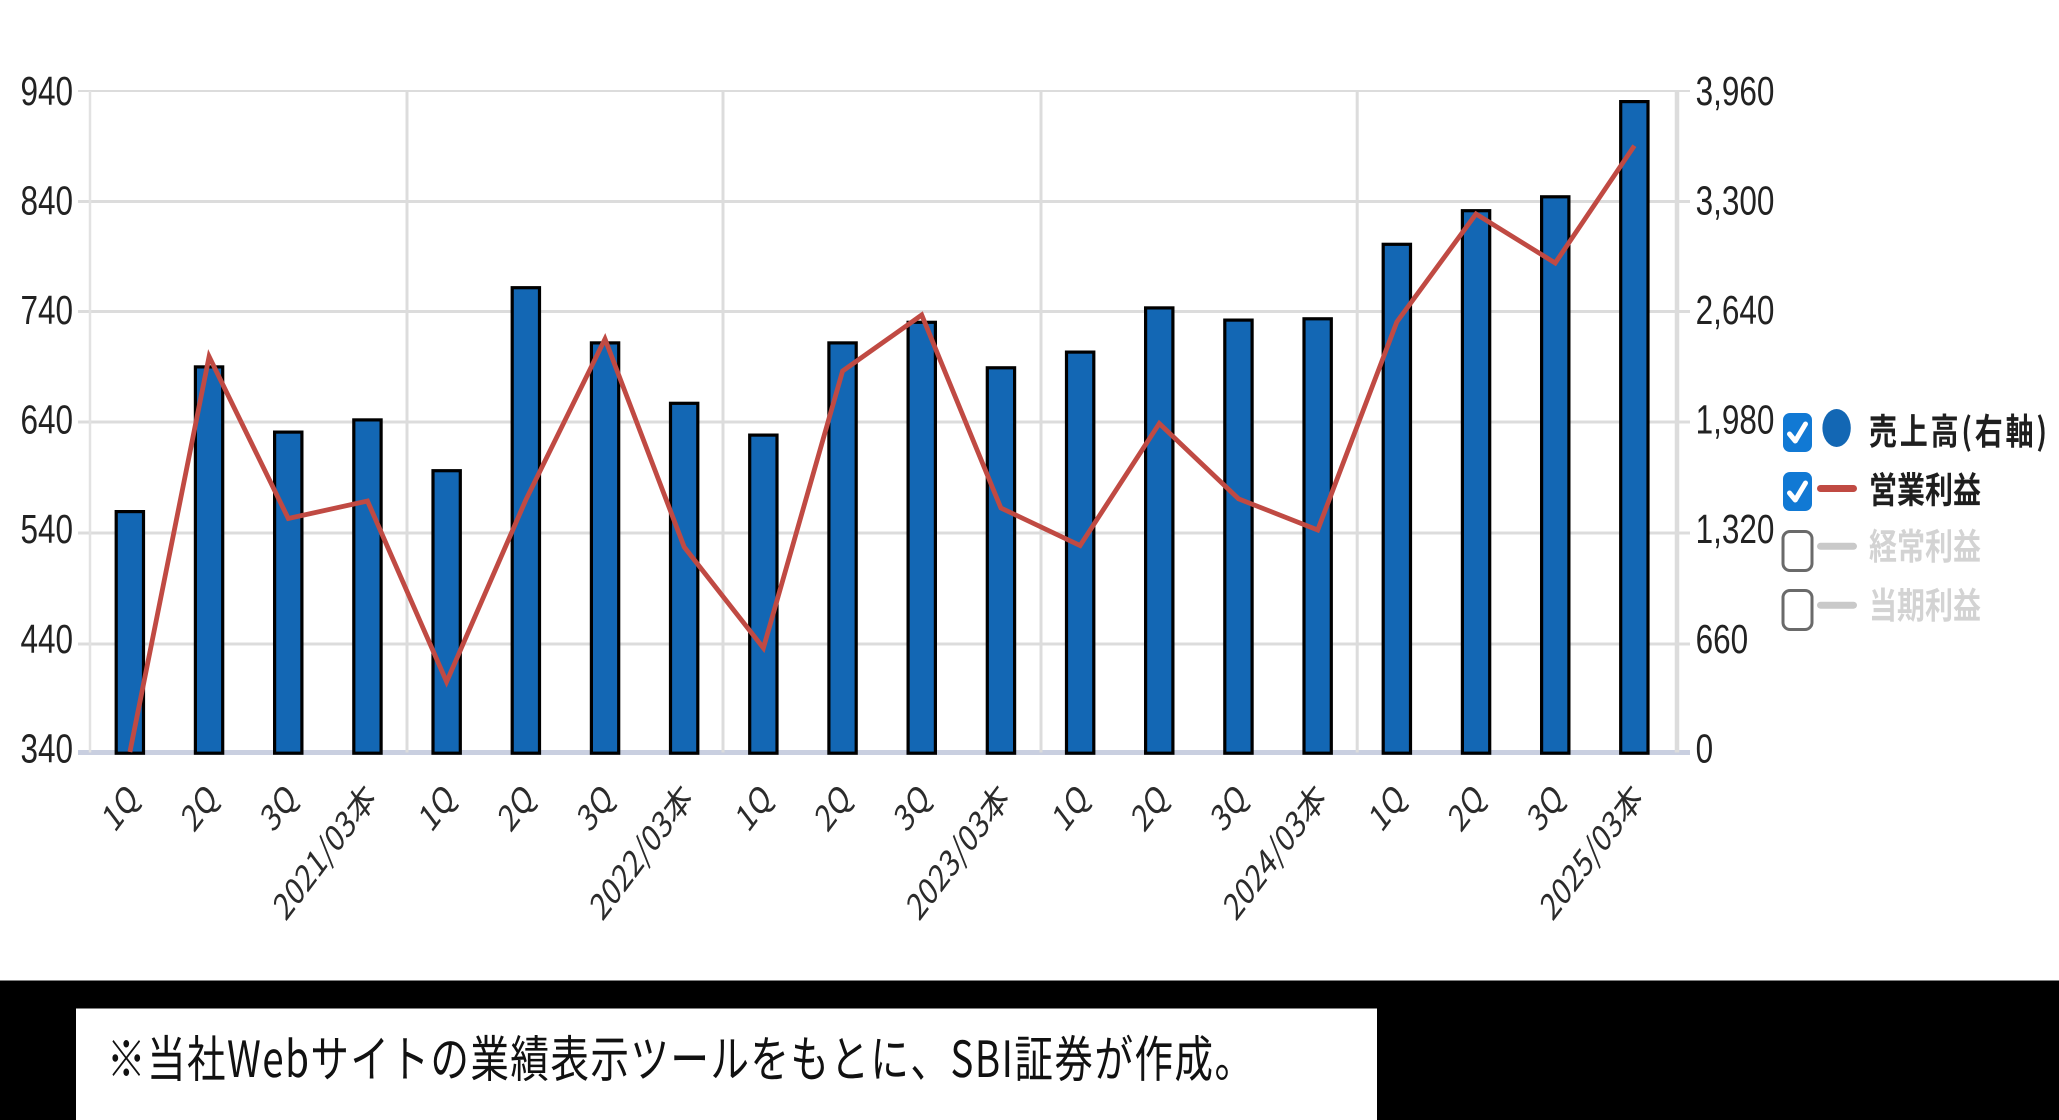  What do you see at coordinates (1735, 310) in the screenshot?
I see `svg-text: 2,640` at bounding box center [1735, 310].